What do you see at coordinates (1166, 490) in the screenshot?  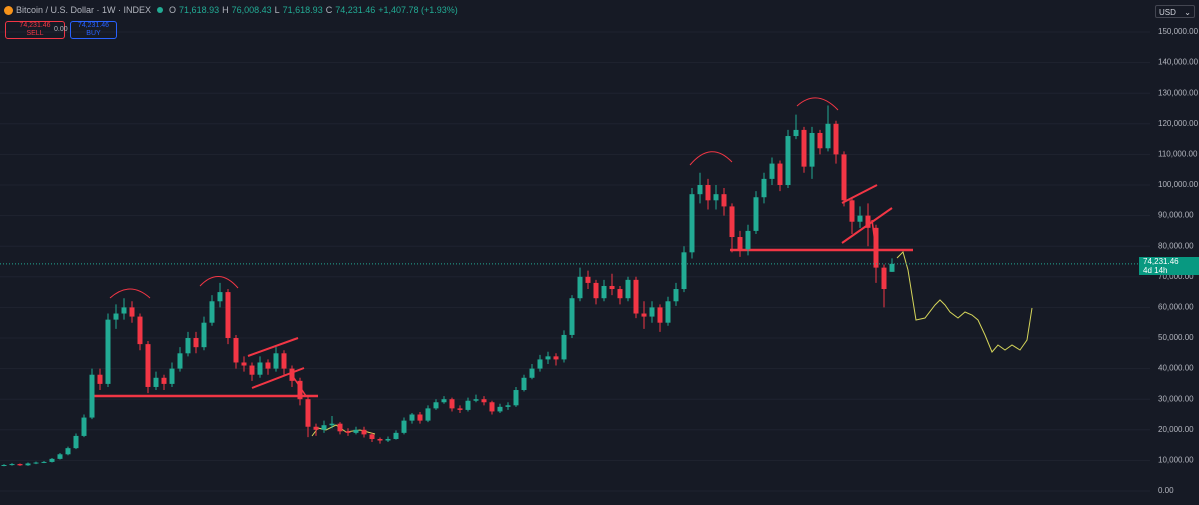 I see `y-tick-label: 0.00` at bounding box center [1166, 490].